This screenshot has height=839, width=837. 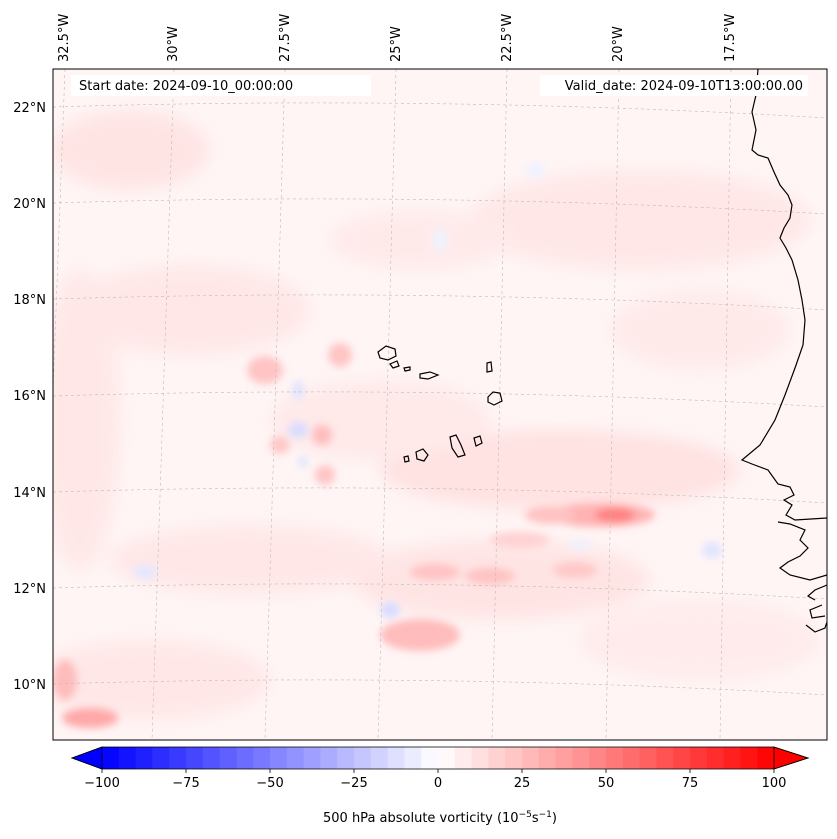 I want to click on meridian-17.5w, so click(x=725, y=404).